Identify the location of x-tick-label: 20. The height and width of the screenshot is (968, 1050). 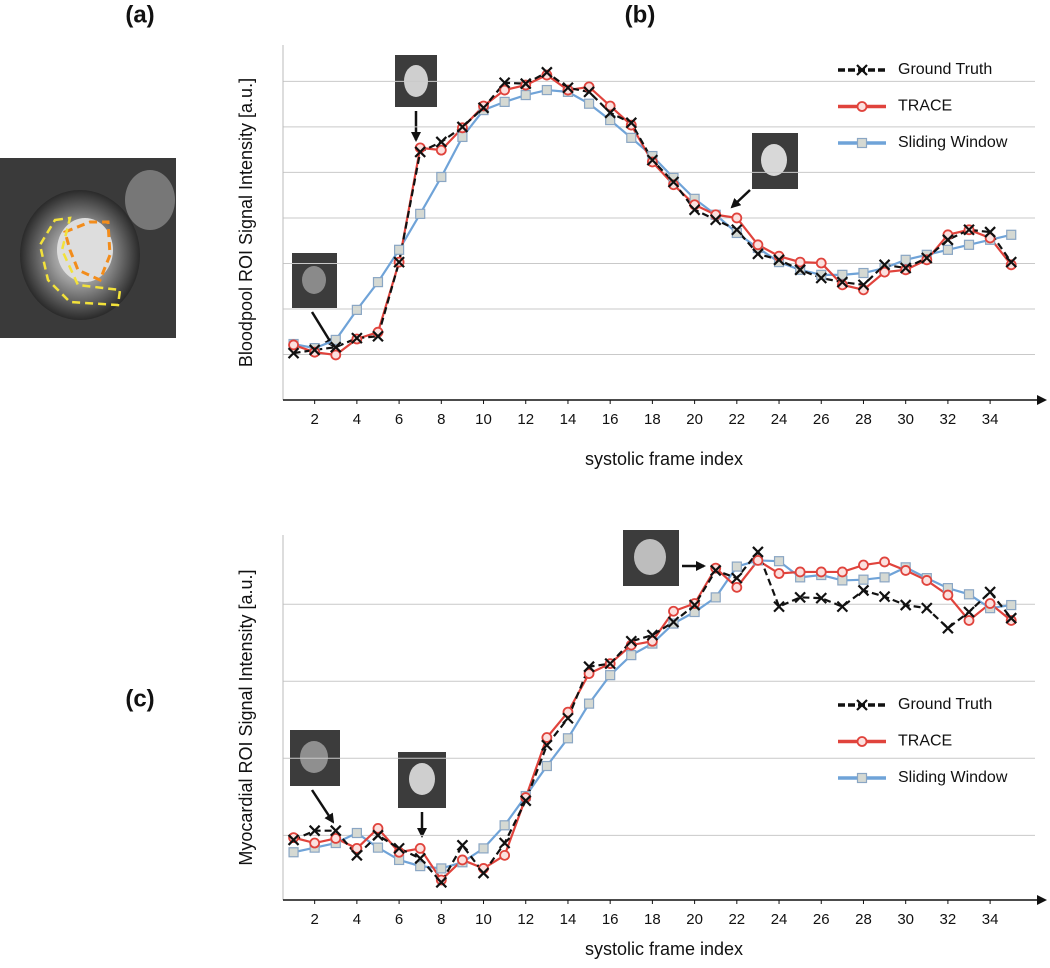
(694, 919).